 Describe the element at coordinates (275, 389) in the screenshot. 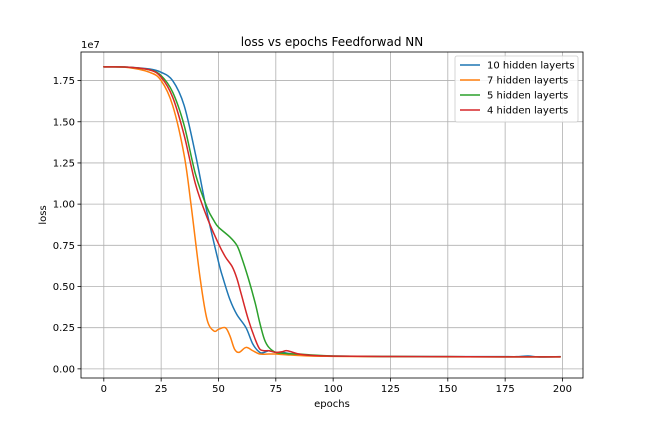

I see `x-tick-label: 75` at that location.